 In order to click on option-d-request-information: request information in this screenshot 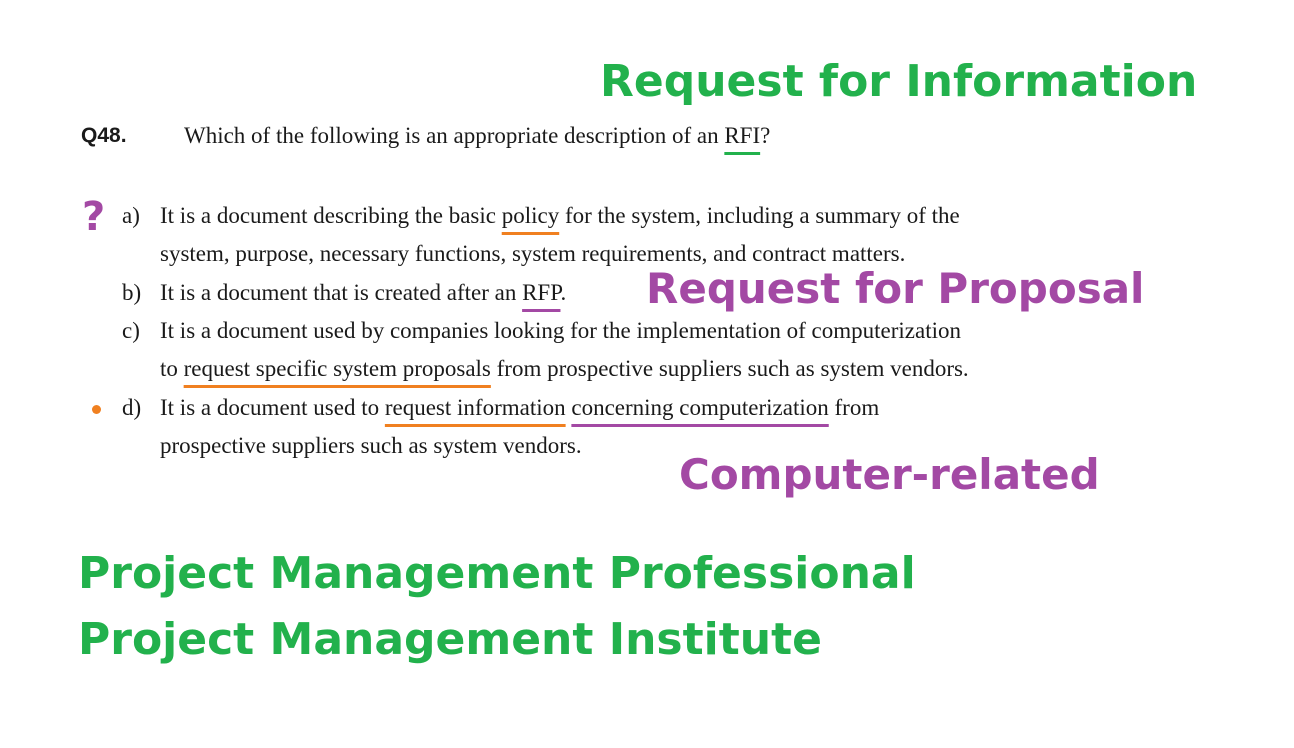, I will do `click(475, 407)`.